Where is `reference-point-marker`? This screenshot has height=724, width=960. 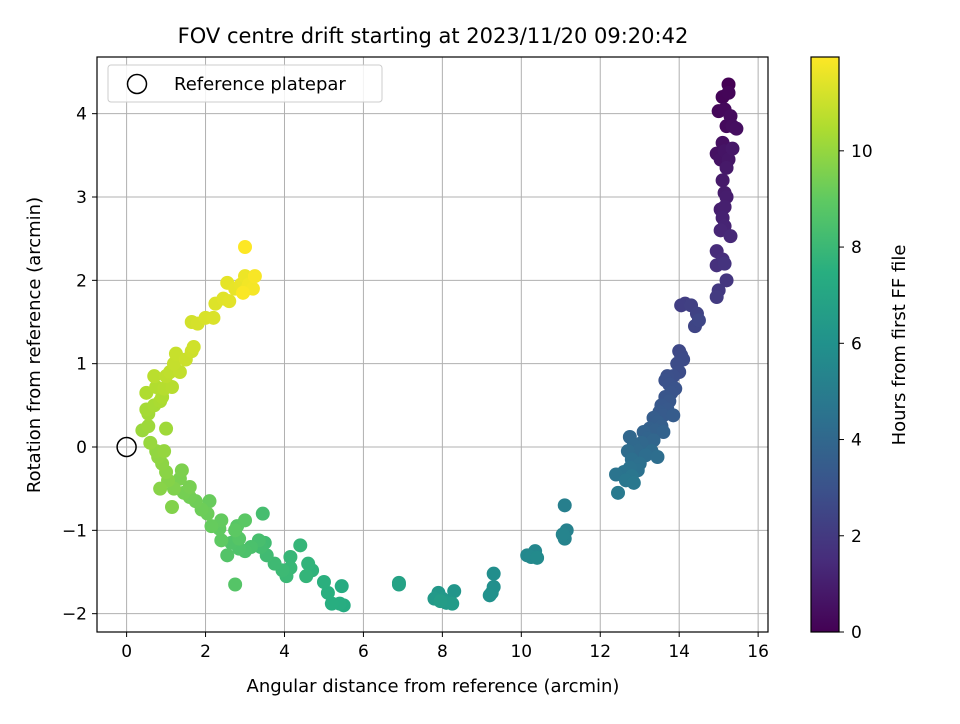 reference-point-marker is located at coordinates (126, 447).